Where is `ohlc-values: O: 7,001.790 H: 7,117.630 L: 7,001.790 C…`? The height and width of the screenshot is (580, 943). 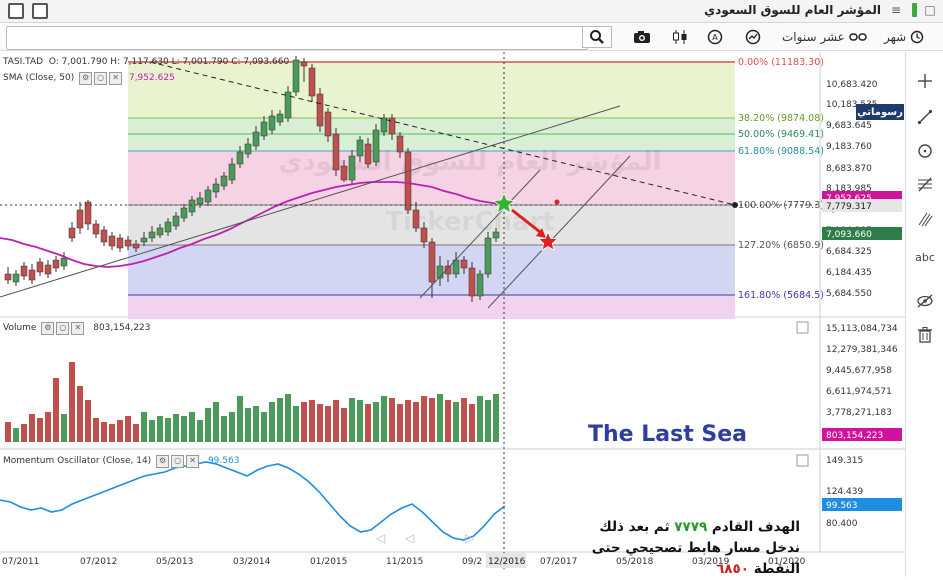
ohlc-values: O: 7,001.790 H: 7,117.630 L: 7,001.790 C… is located at coordinates (169, 62).